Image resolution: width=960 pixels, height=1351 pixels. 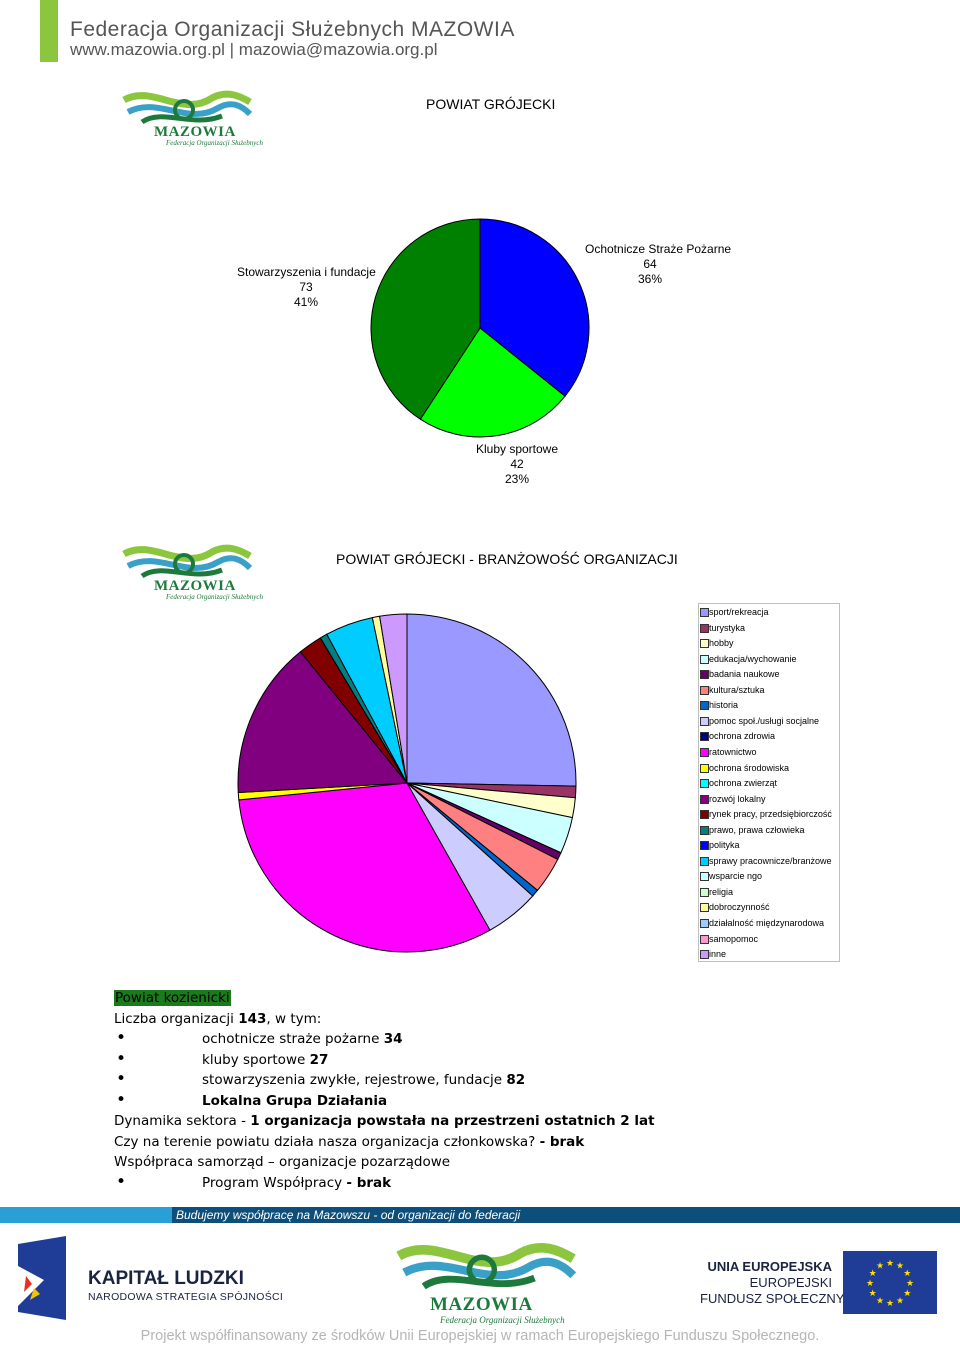 I want to click on bullet-lgd: Lokalna Grupa Działania, so click(x=464, y=1101).